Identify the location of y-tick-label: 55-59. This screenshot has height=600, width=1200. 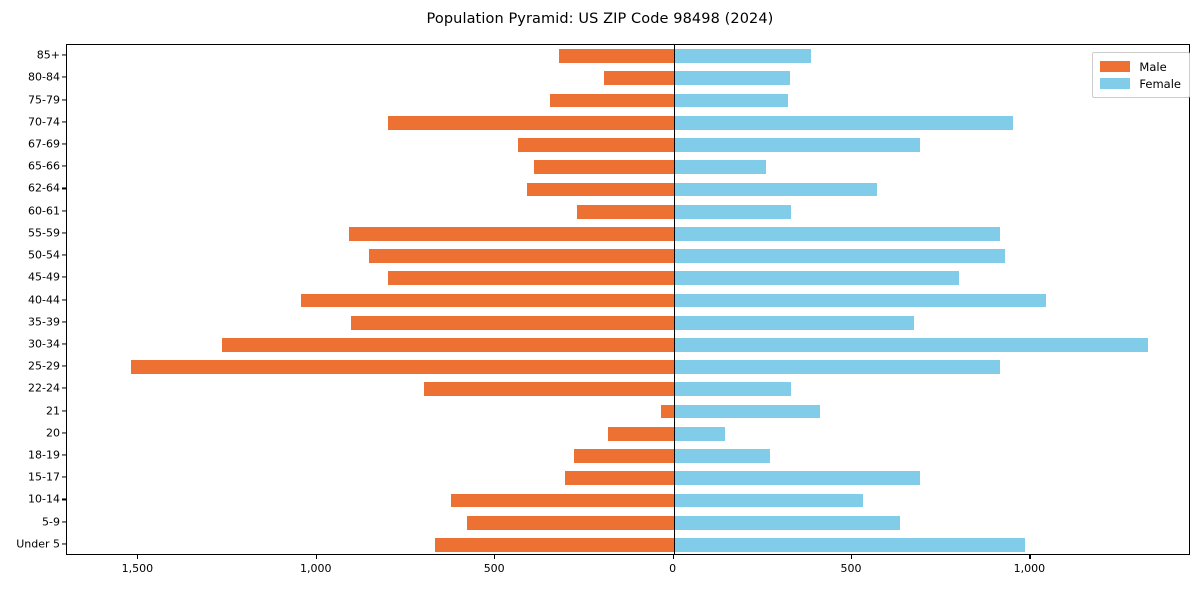
(44, 233).